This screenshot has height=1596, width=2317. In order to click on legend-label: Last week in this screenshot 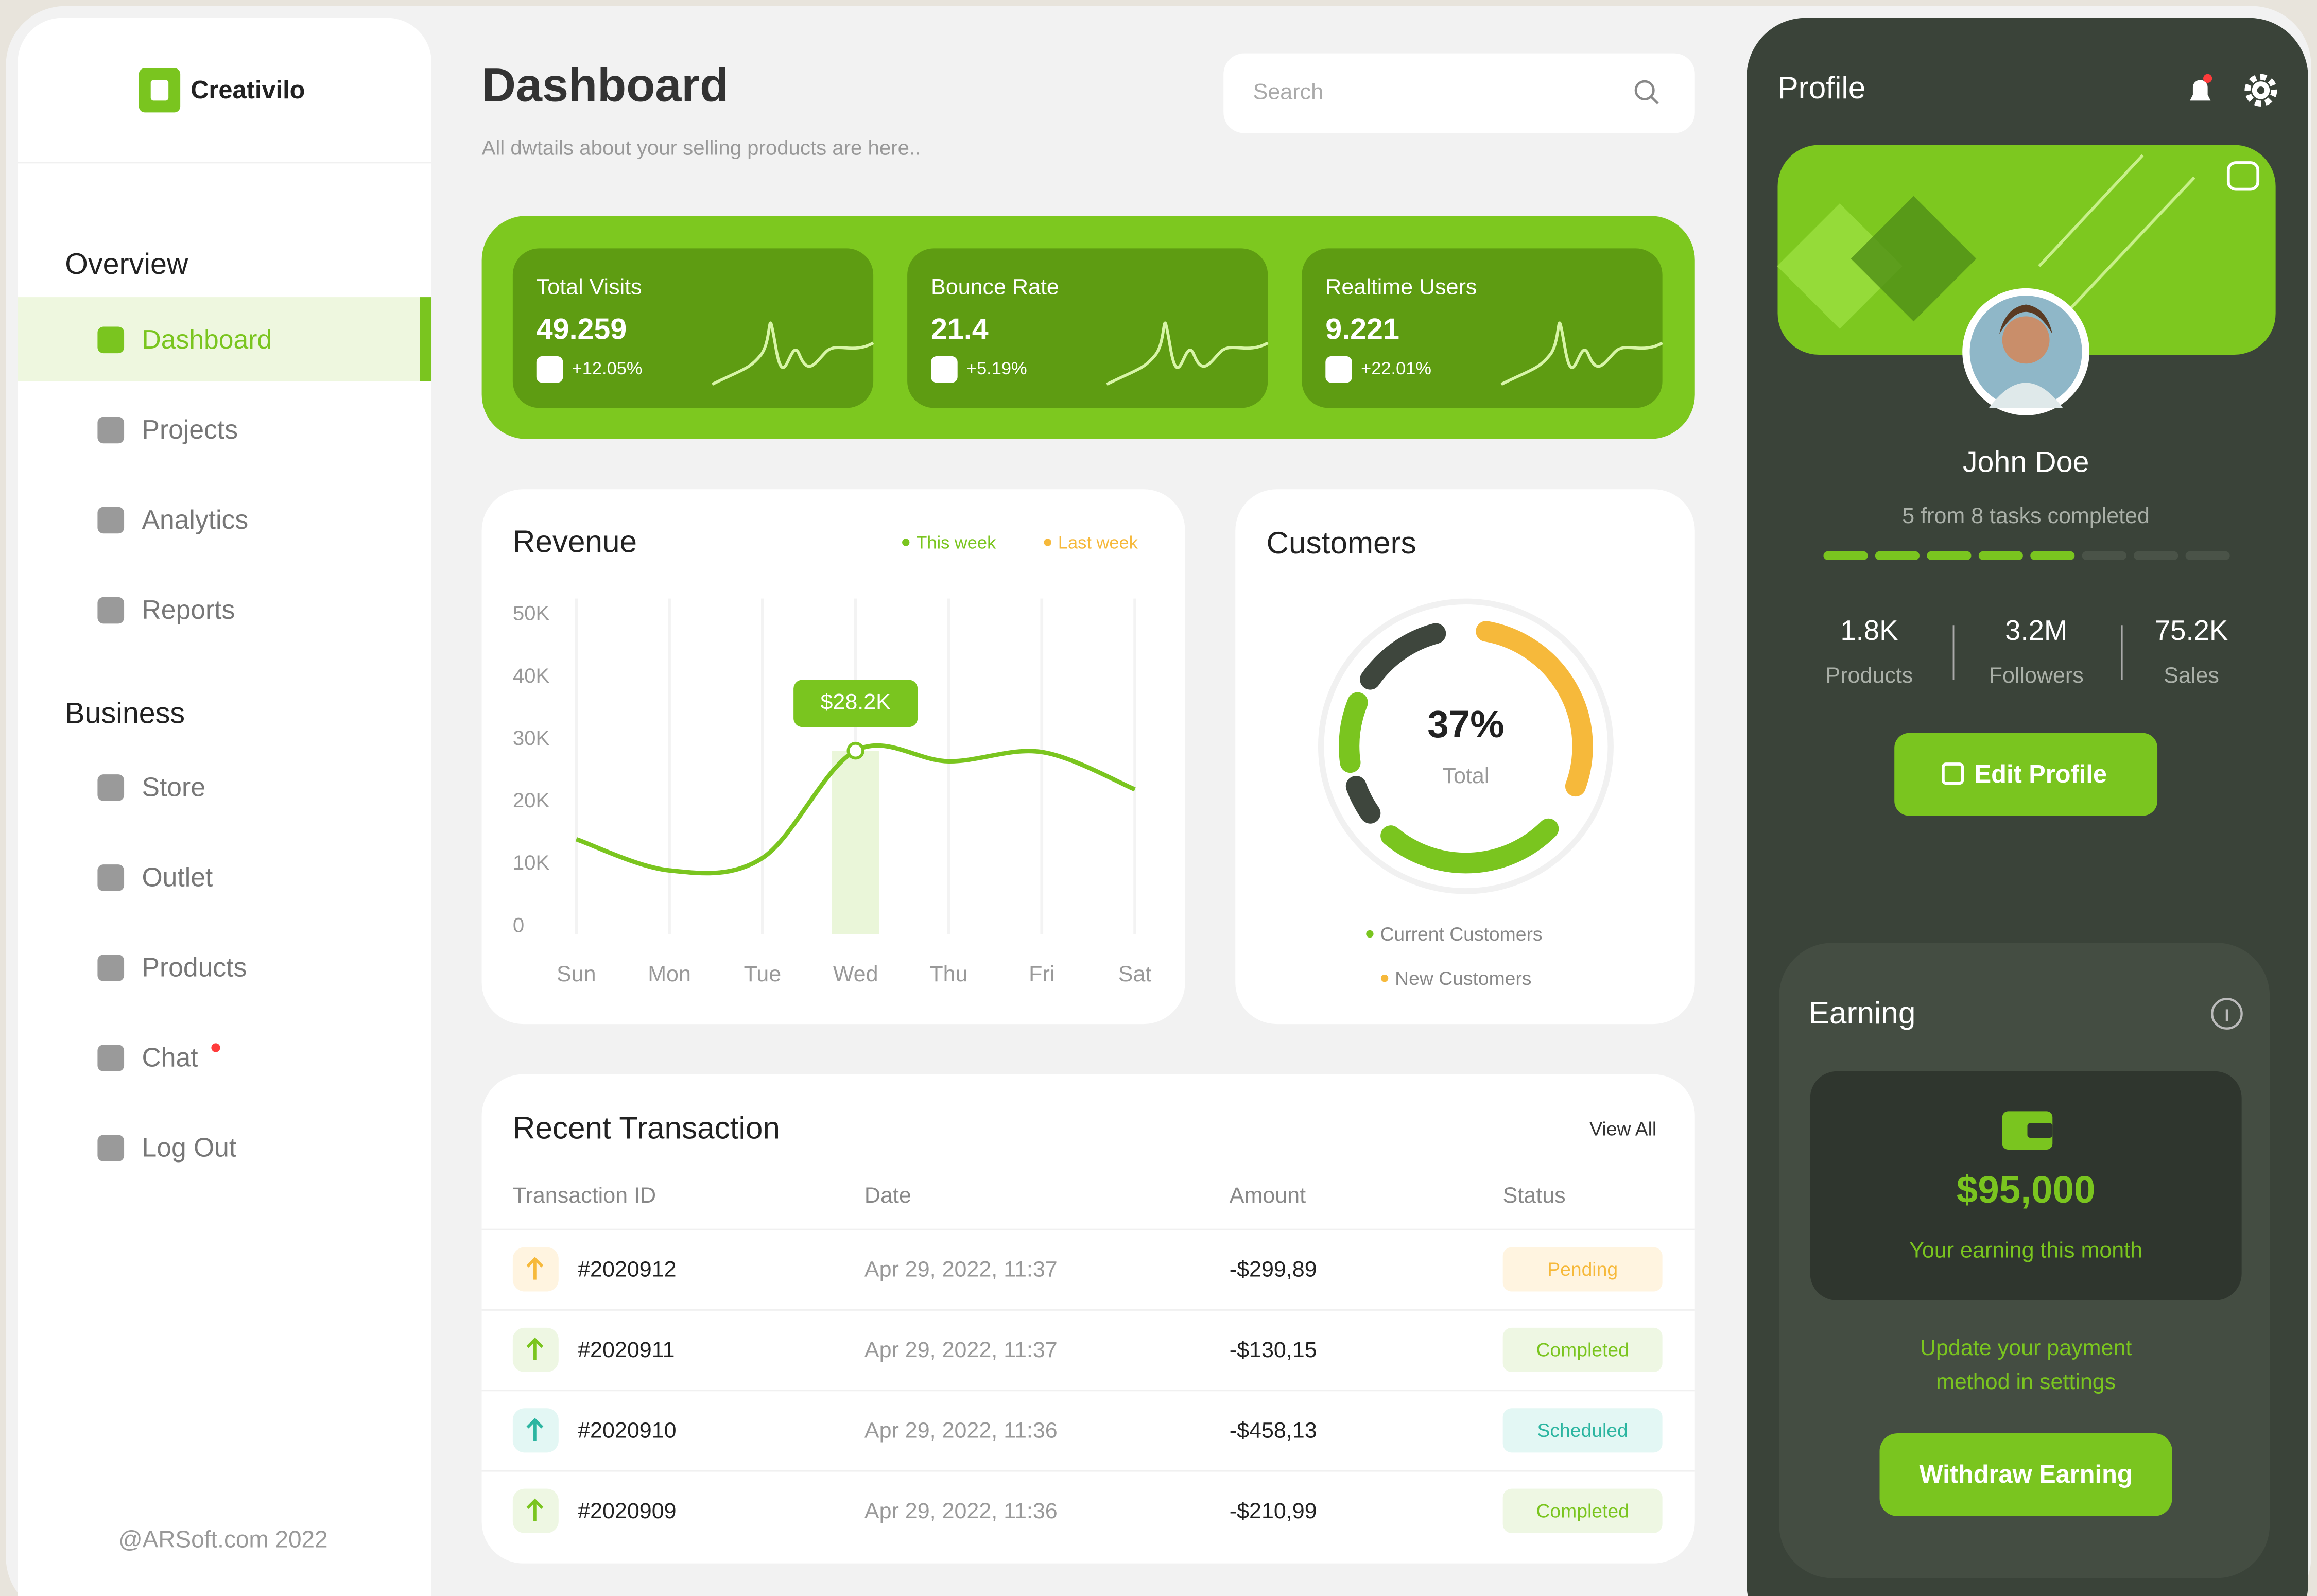, I will do `click(1098, 542)`.